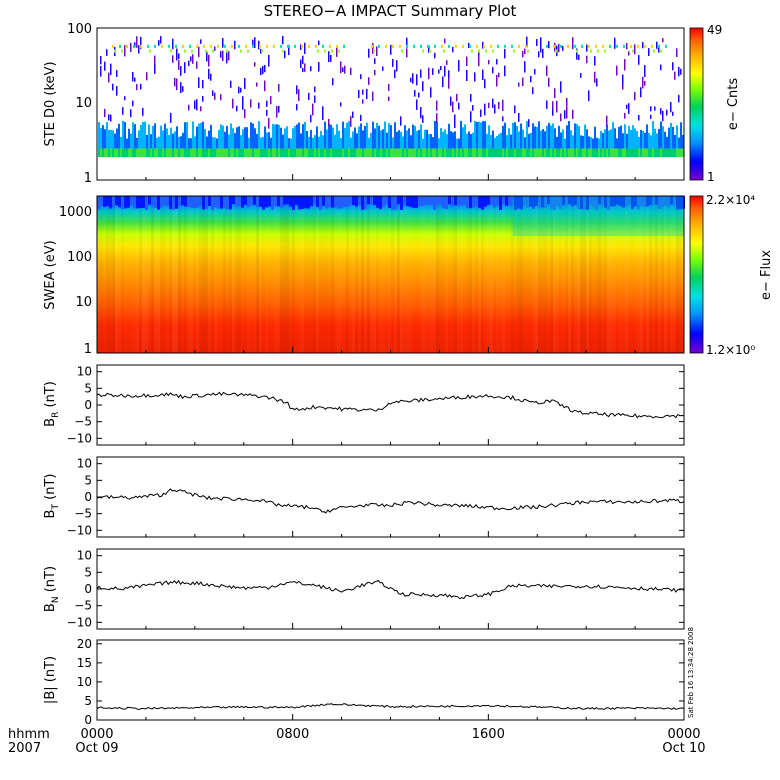 Image resolution: width=780 pixels, height=780 pixels. Describe the element at coordinates (390, 11) in the screenshot. I see `plot-title: STEREO−A IMPACT Summary Plot` at that location.